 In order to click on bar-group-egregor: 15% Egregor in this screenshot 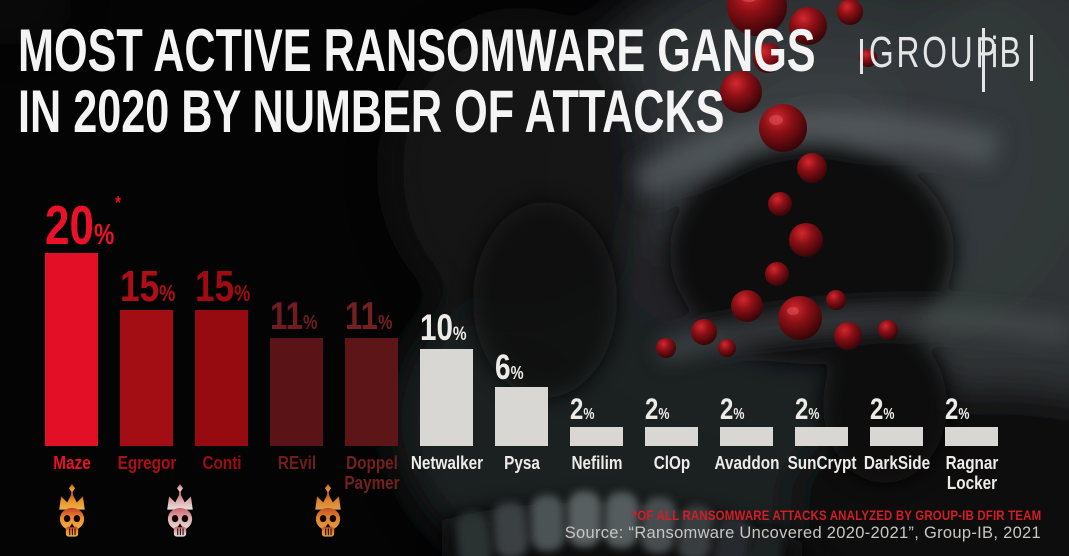, I will do `click(146, 368)`.